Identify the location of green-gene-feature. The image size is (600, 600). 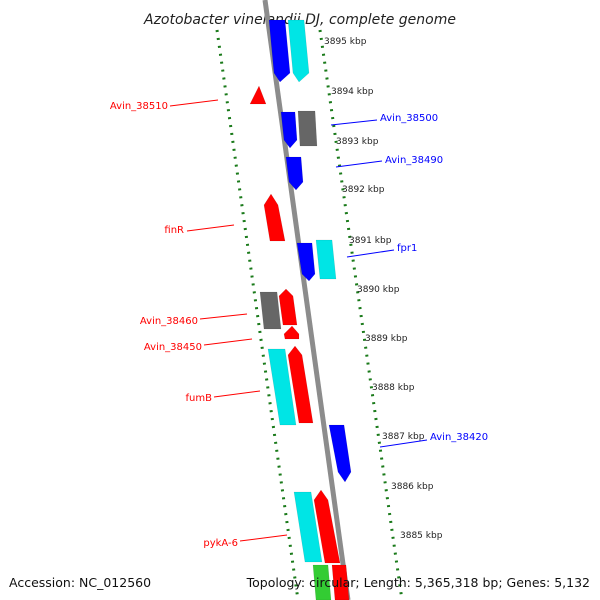
(322, 582).